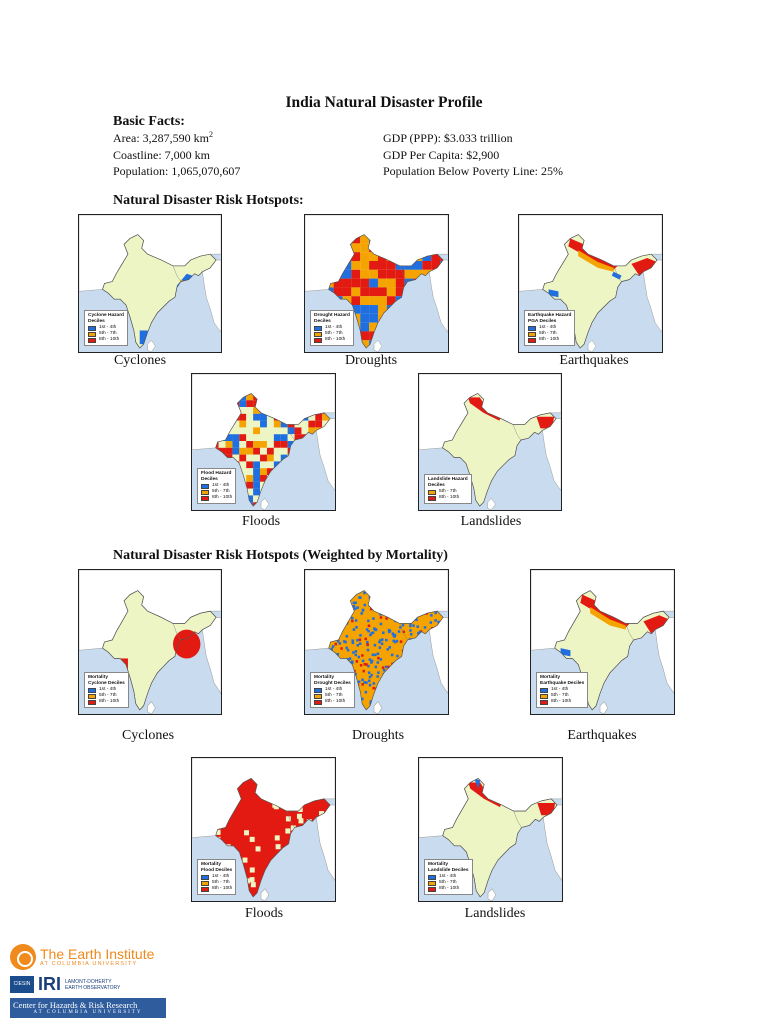 The image size is (768, 1024). I want to click on ldeo-line1: LAMONT-DOHERTY, so click(88, 981).